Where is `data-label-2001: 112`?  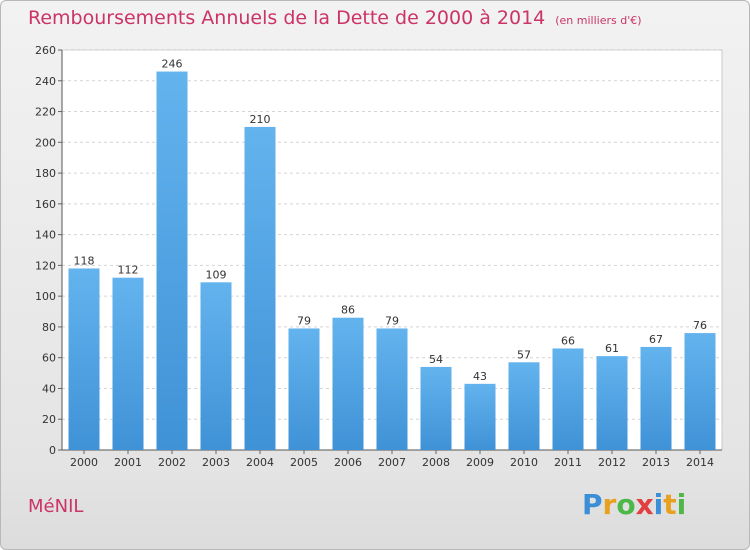
data-label-2001: 112 is located at coordinates (128, 270).